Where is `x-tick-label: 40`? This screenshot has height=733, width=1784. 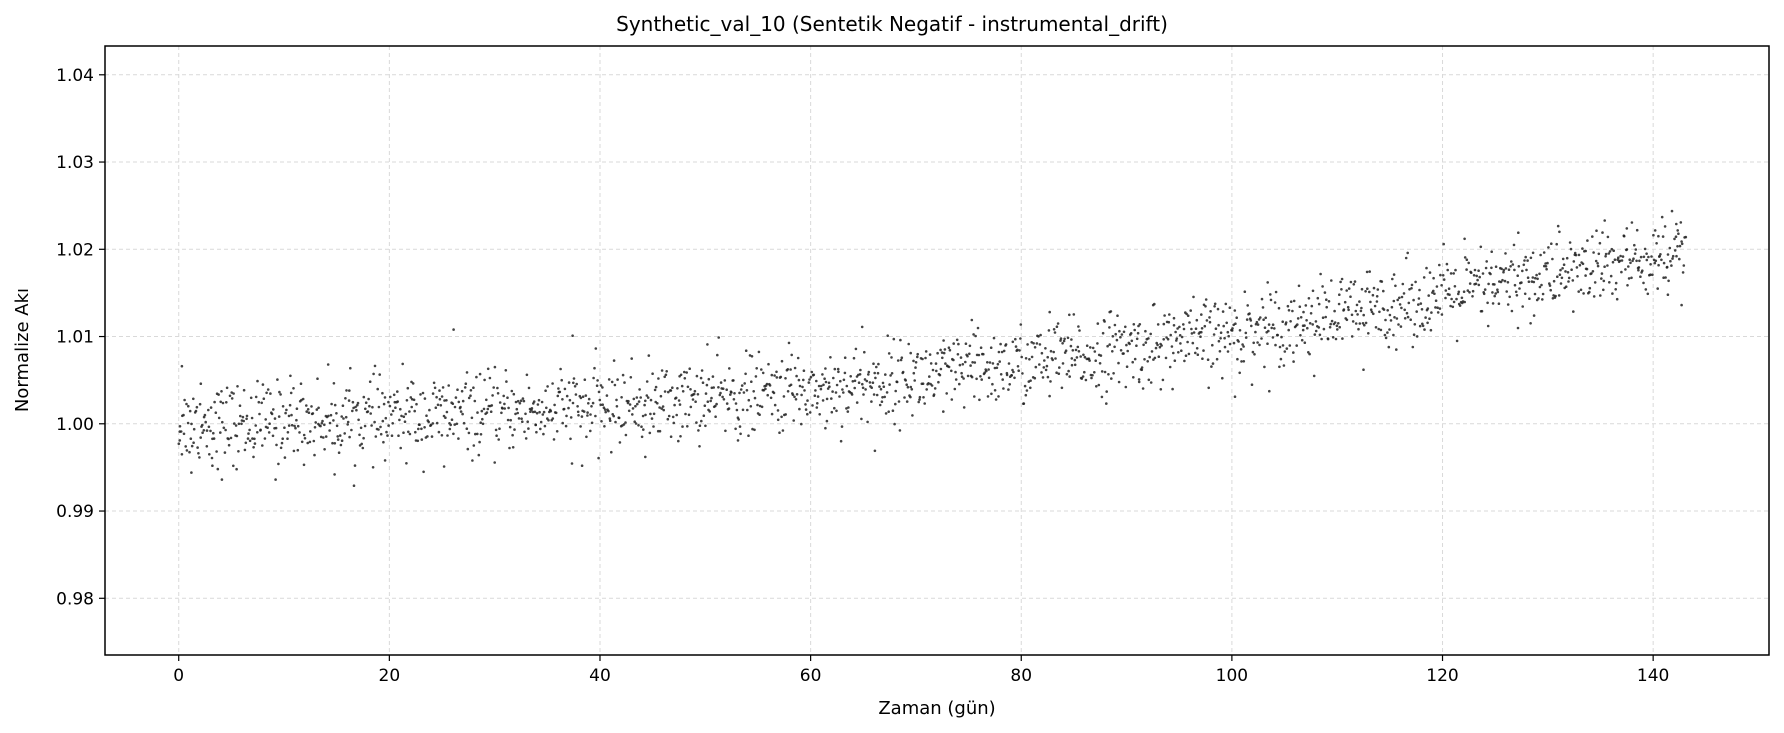 x-tick-label: 40 is located at coordinates (600, 676).